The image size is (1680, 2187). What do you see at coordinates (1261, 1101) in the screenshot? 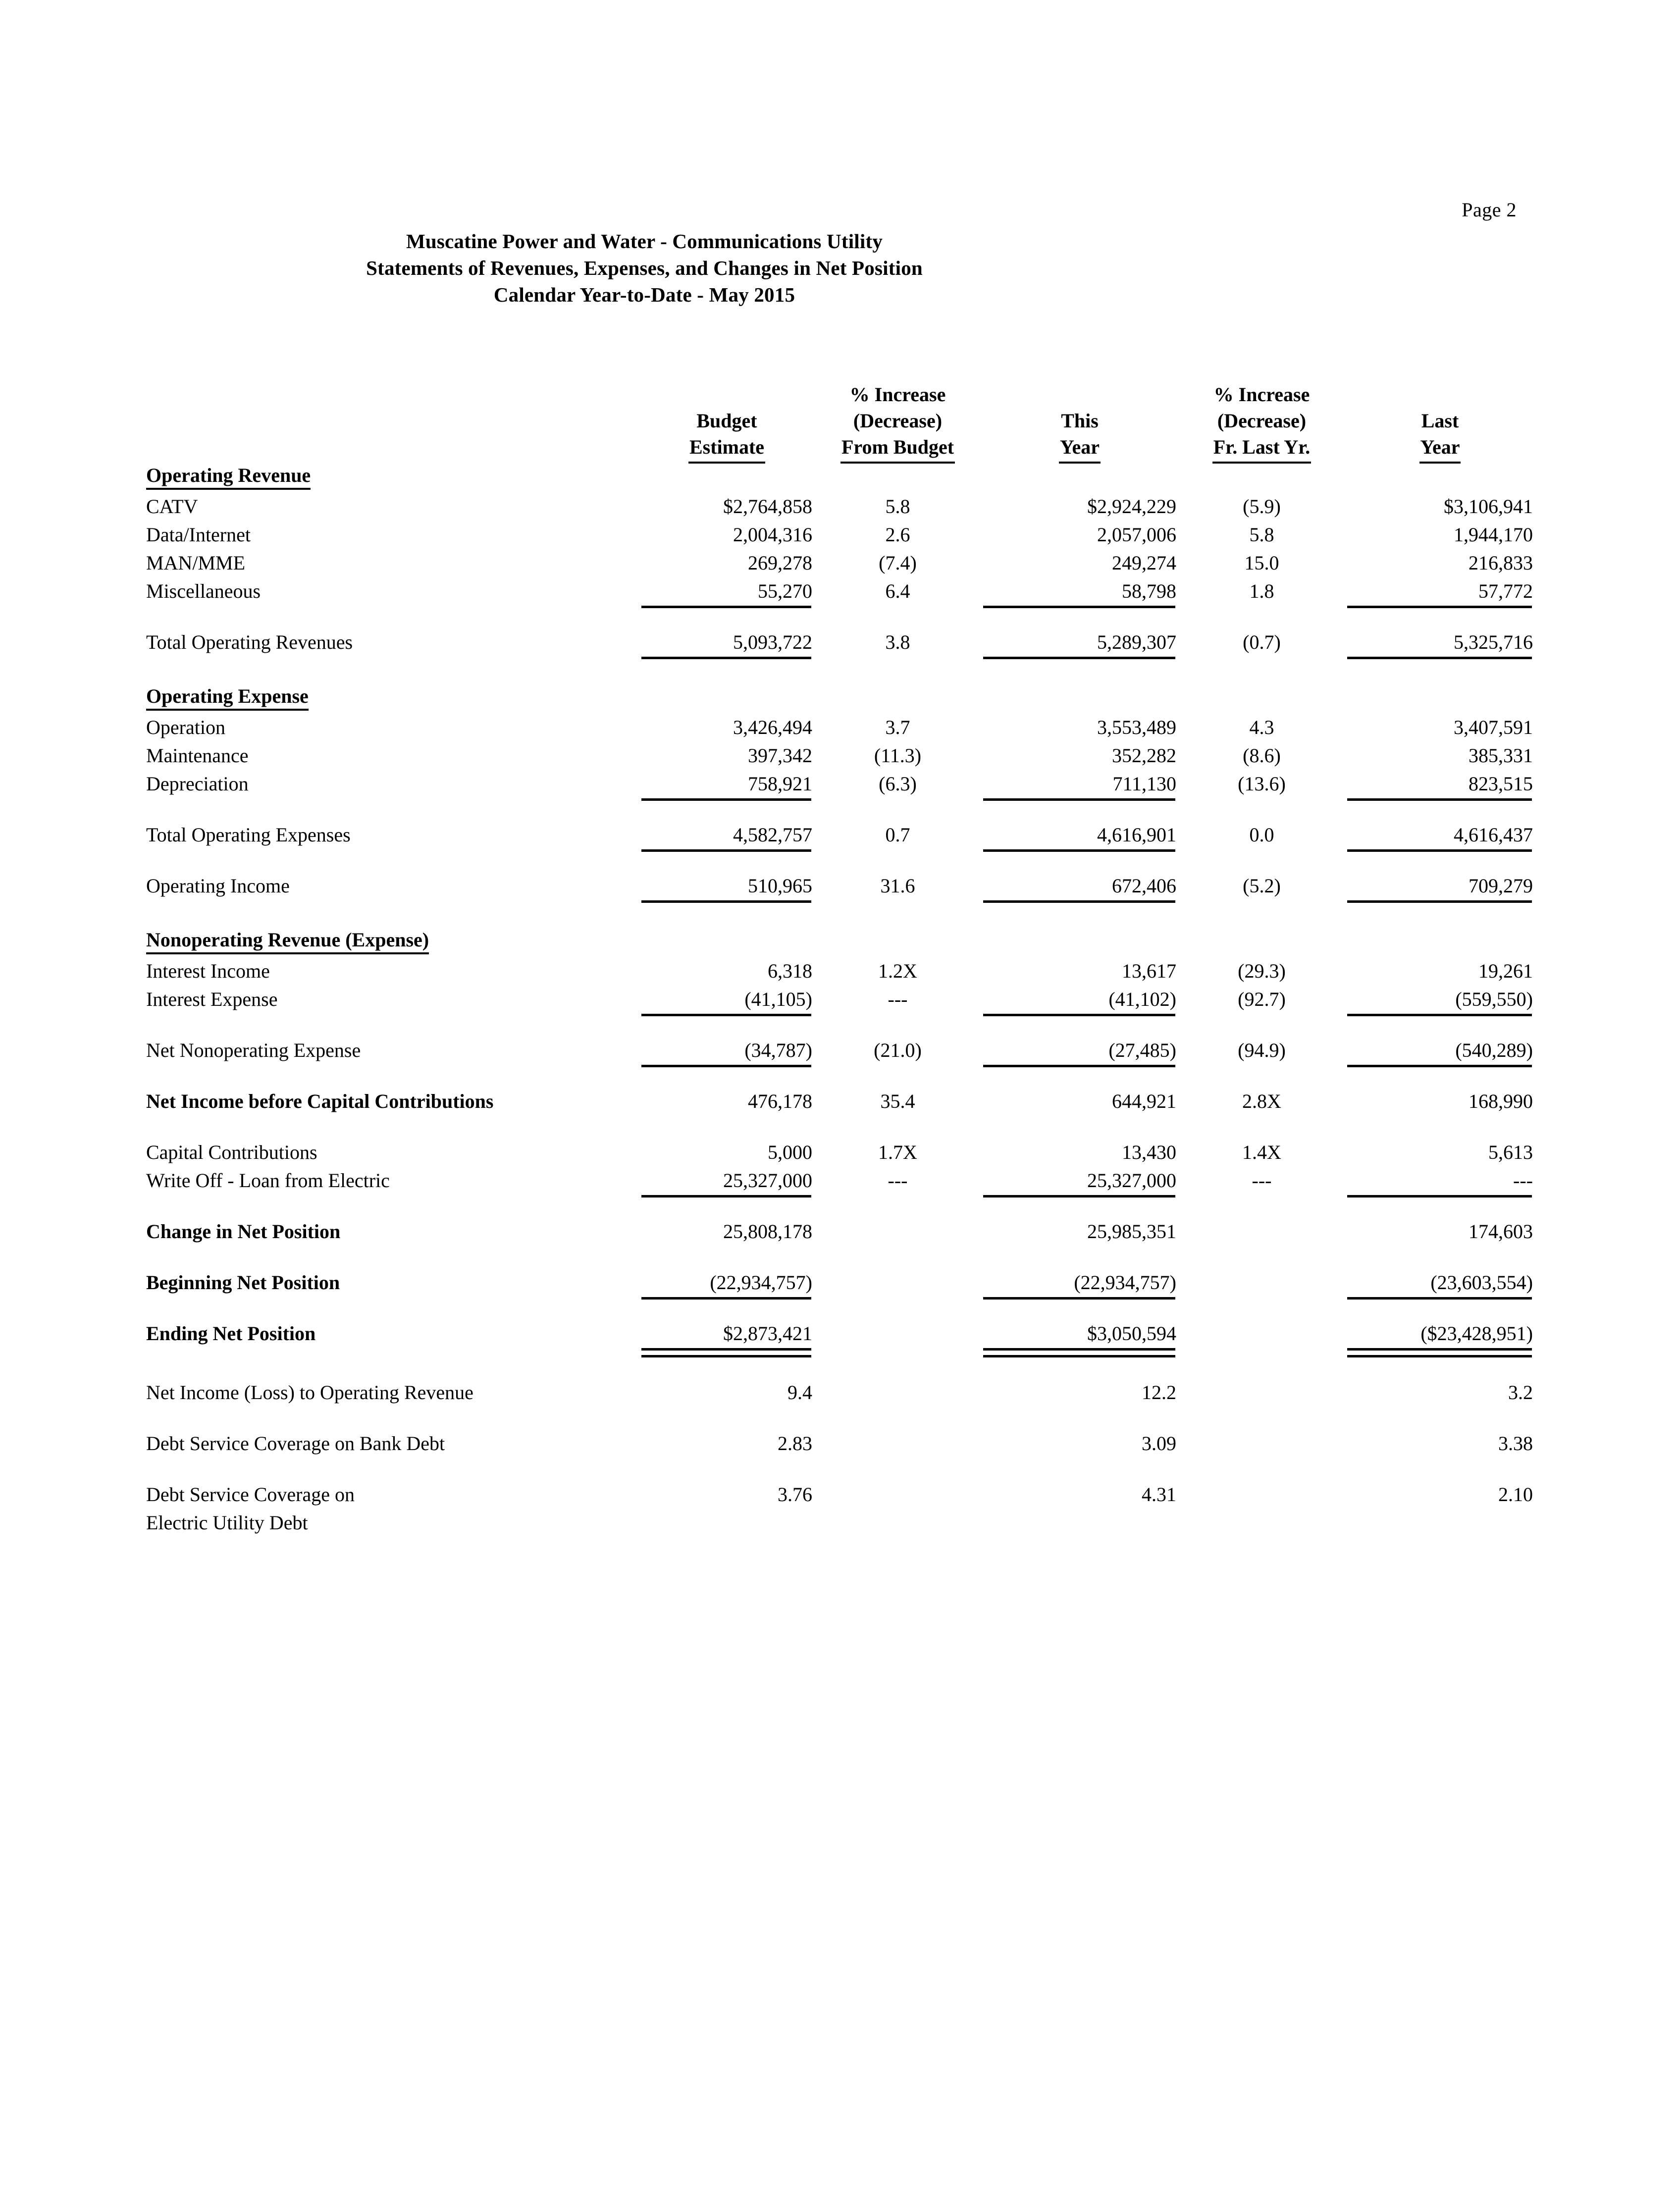
I see `cell-pct-last: 2.8X` at bounding box center [1261, 1101].